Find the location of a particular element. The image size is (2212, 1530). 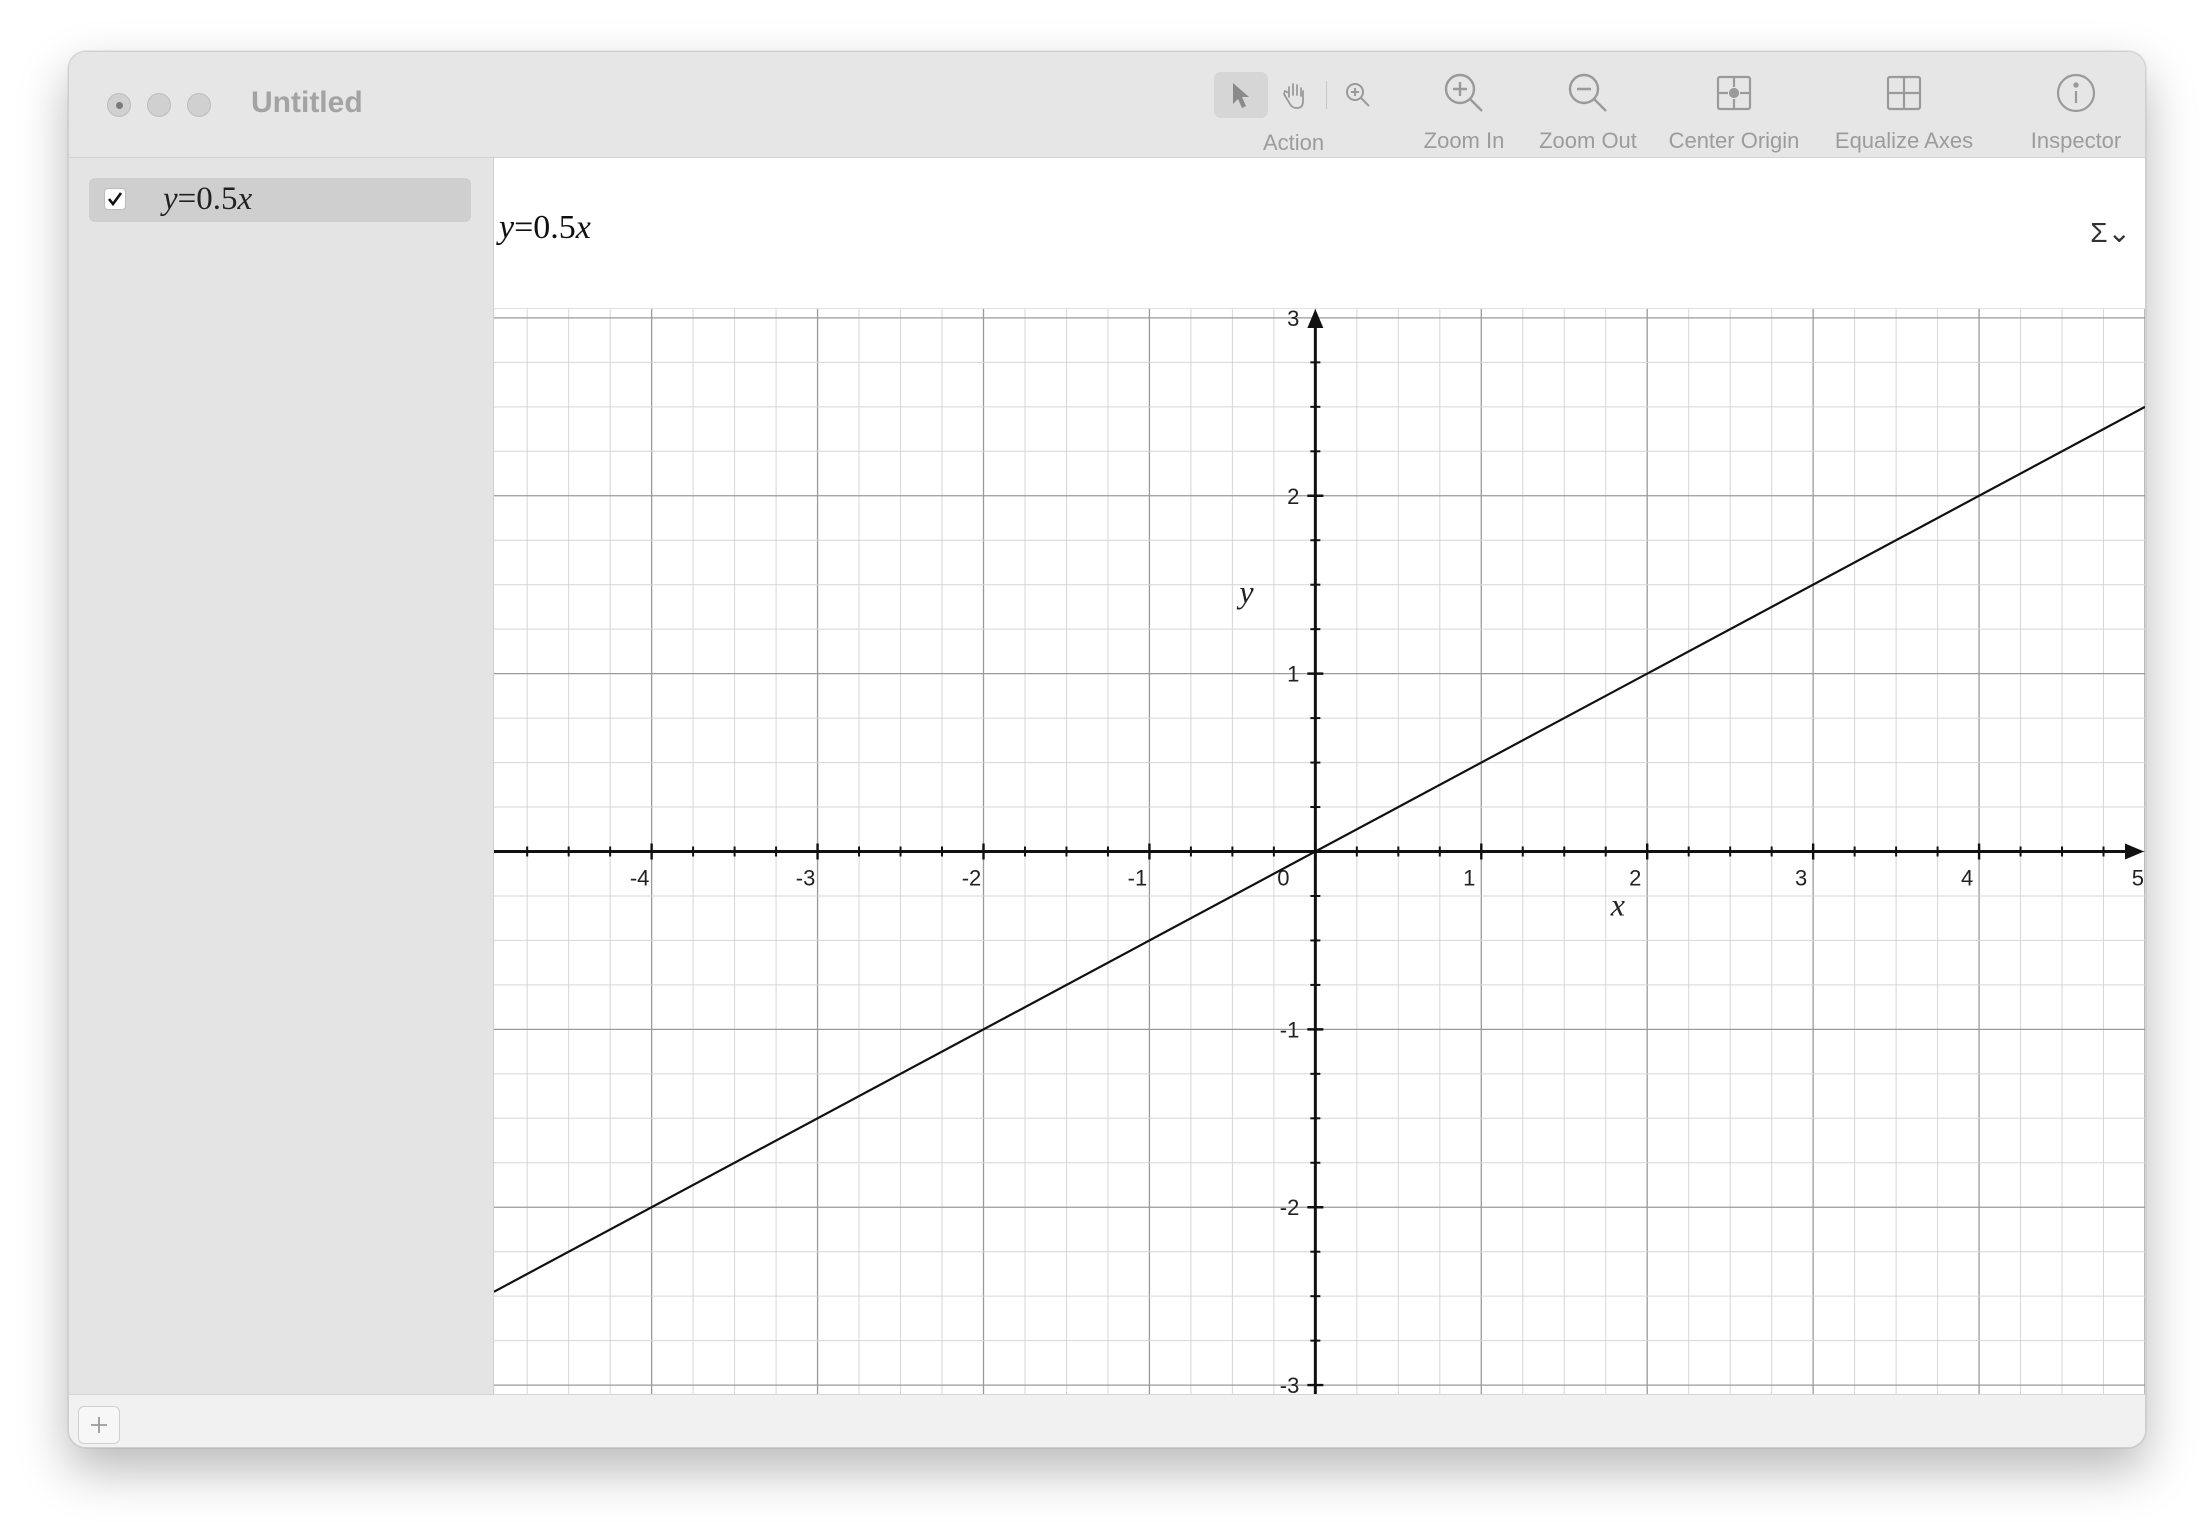

inspector-button: Inspector is located at coordinates (2073, 109).